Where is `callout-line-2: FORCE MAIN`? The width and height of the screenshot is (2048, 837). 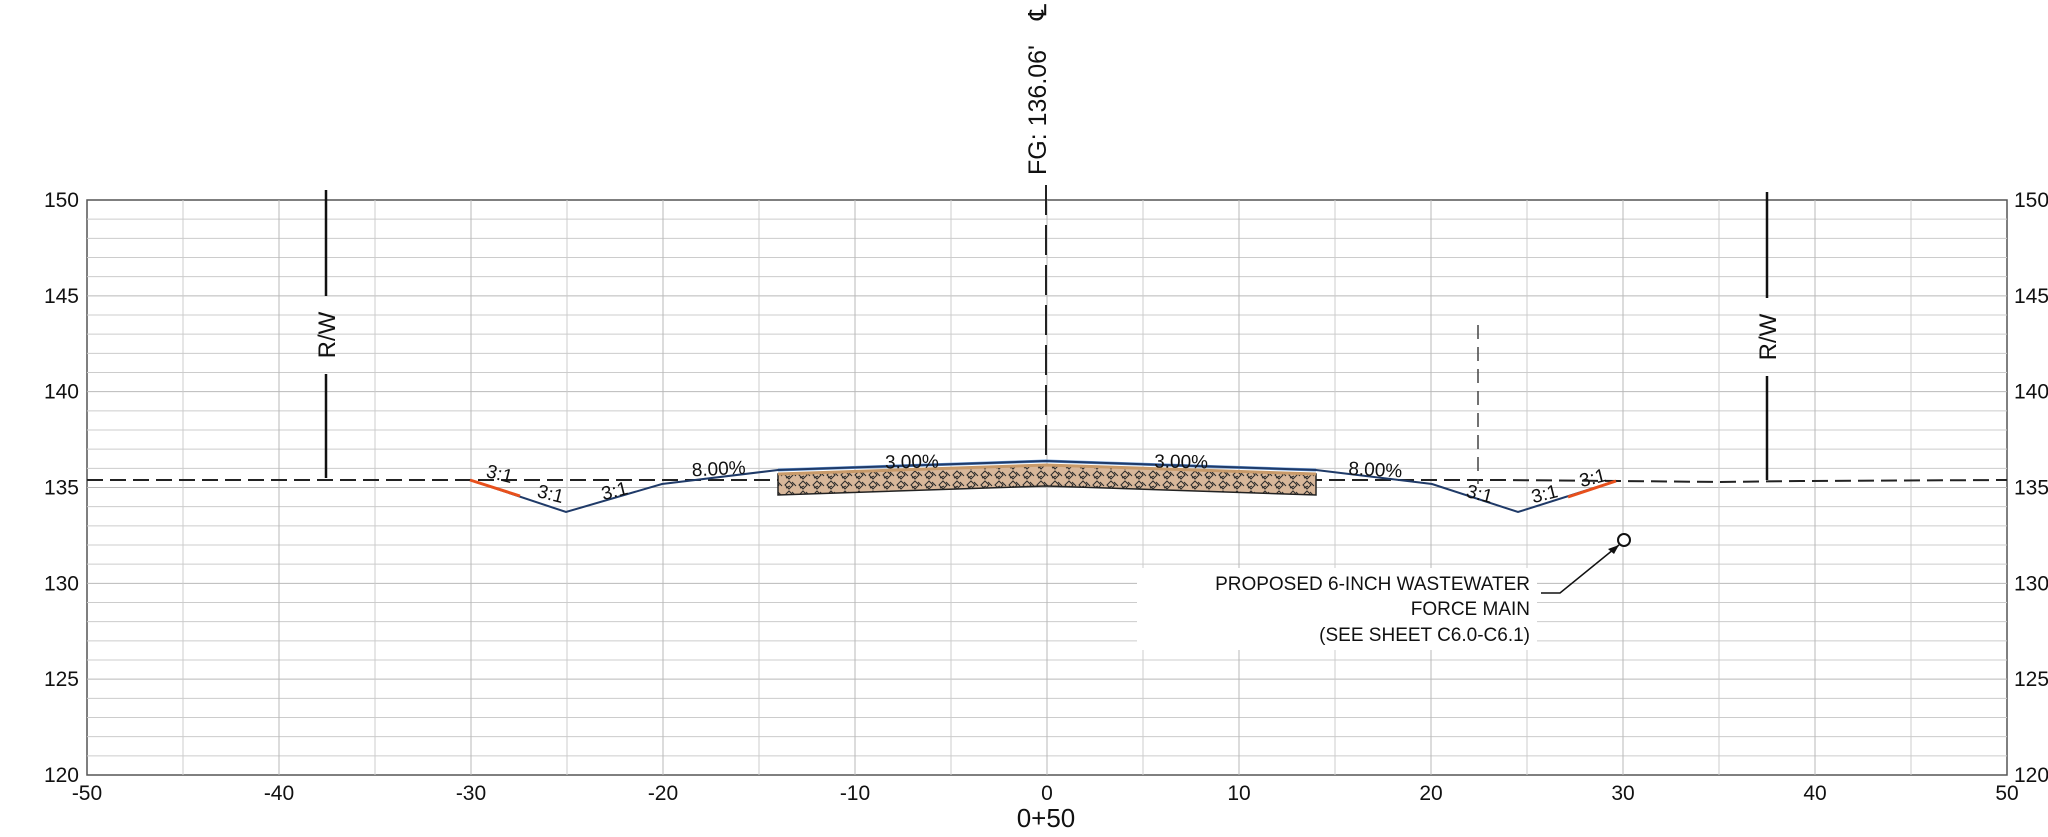
callout-line-2: FORCE MAIN is located at coordinates (1470, 609).